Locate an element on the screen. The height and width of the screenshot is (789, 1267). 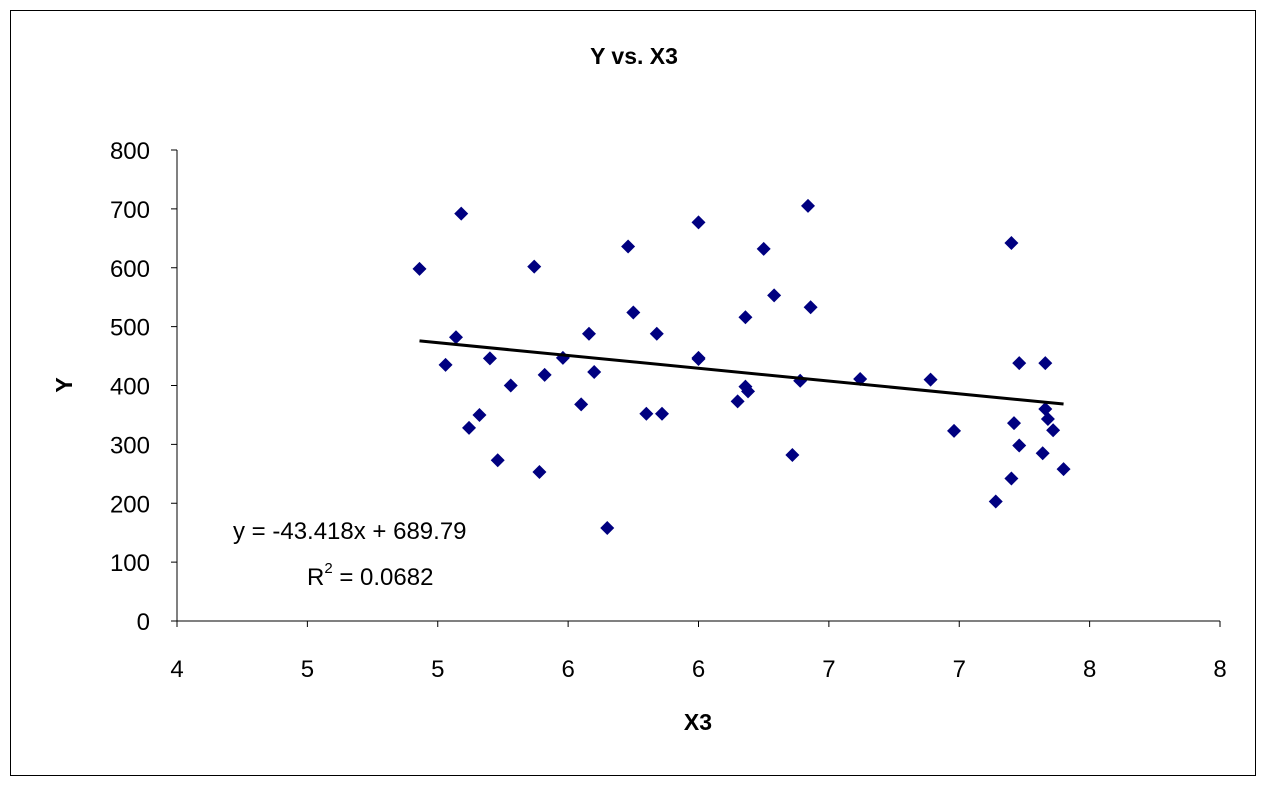
y-tick-label: 500 is located at coordinates (130, 328).